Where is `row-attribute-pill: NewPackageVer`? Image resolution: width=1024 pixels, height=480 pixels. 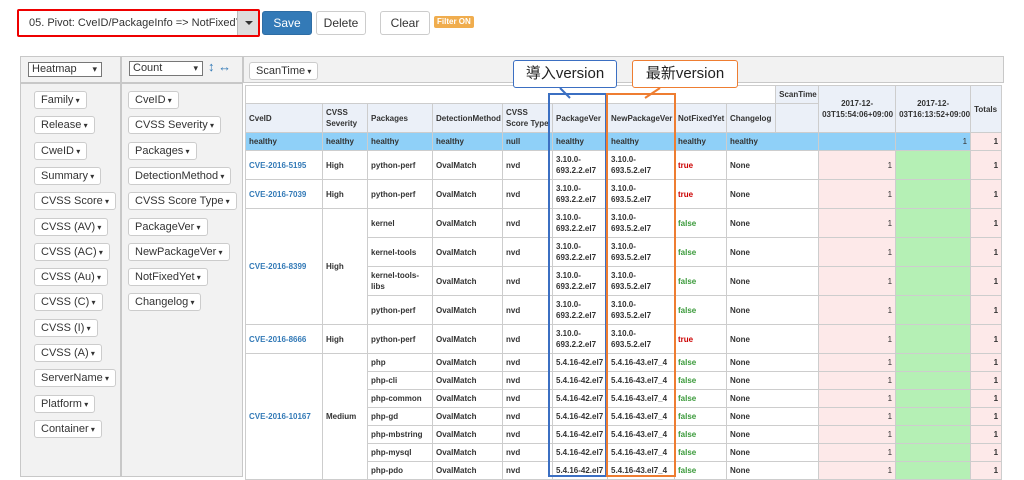 row-attribute-pill: NewPackageVer is located at coordinates (179, 251).